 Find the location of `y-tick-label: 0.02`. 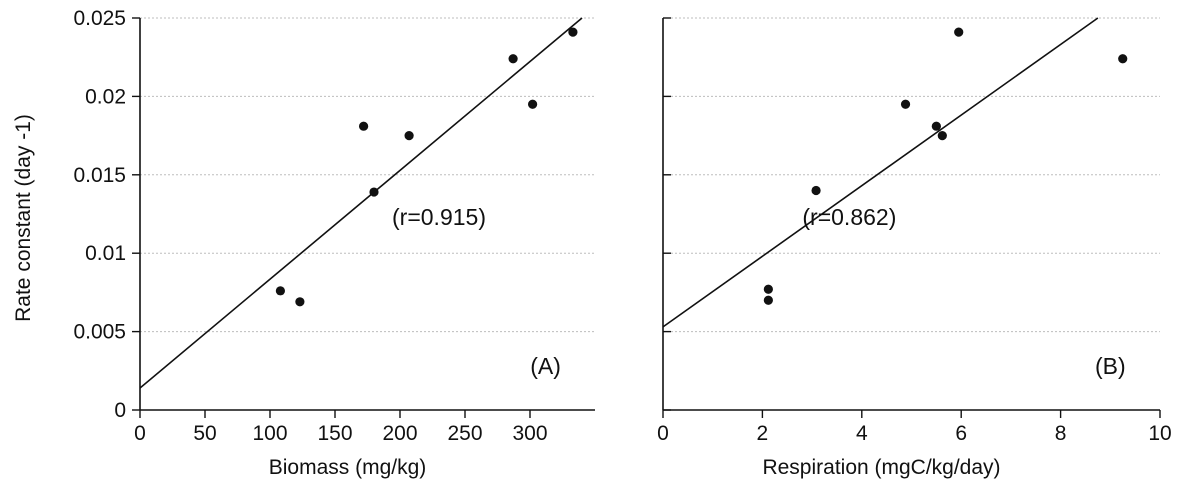

y-tick-label: 0.02 is located at coordinates (105, 96).